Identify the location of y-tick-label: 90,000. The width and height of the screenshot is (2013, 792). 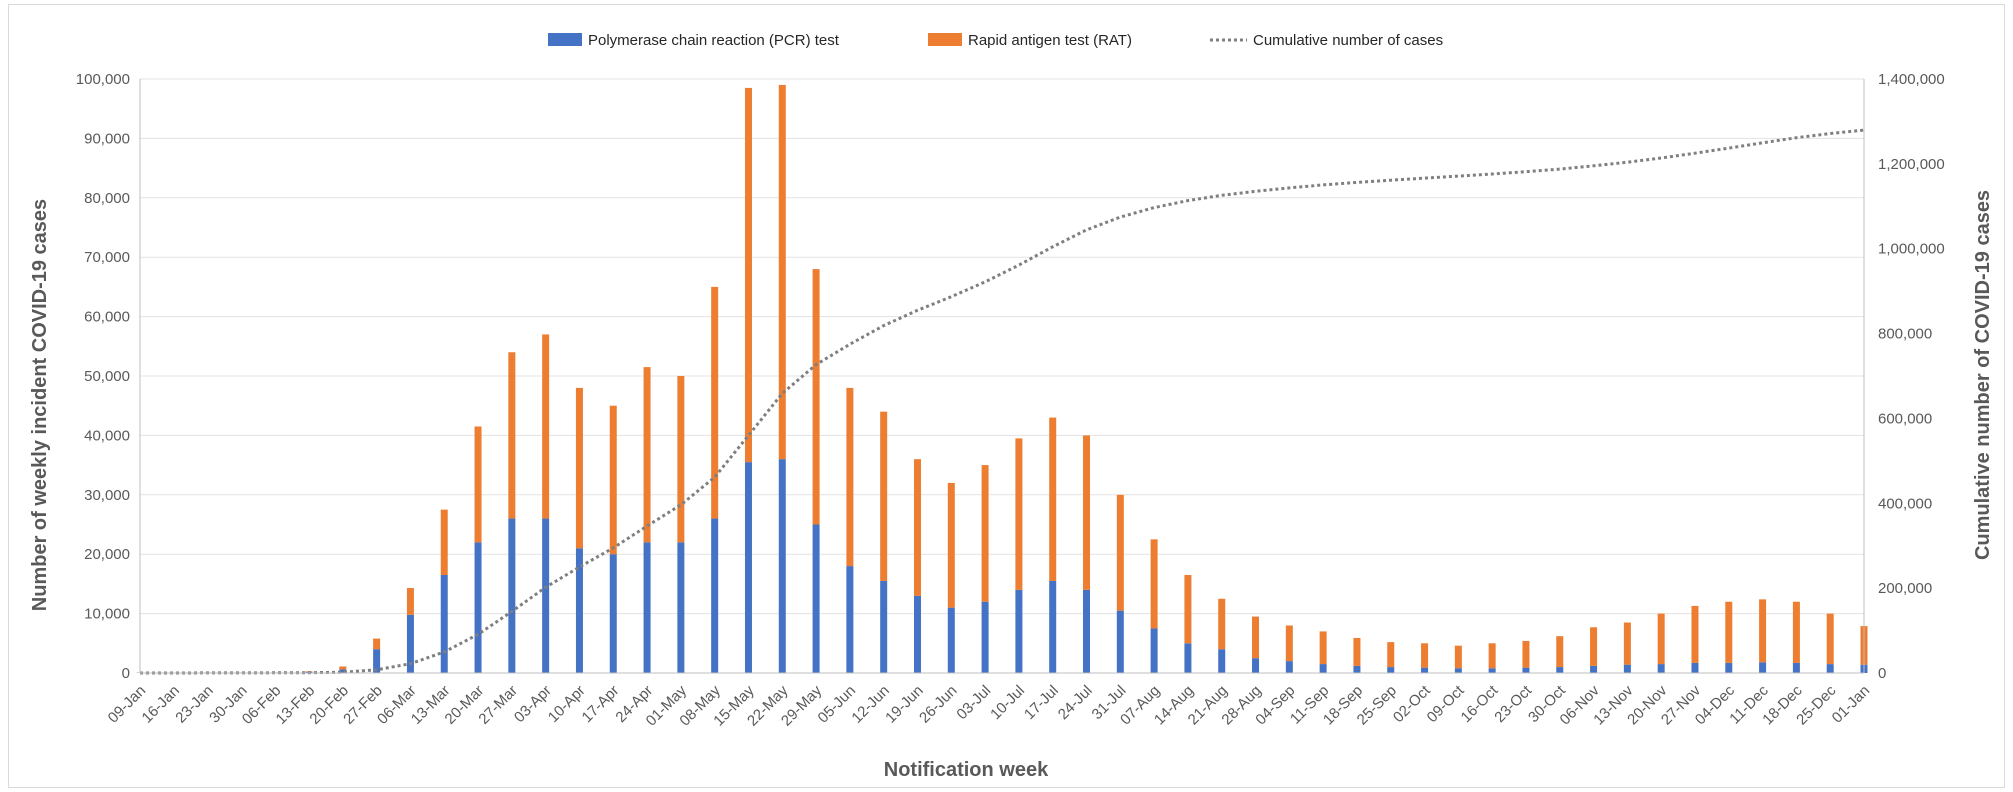
(107, 138).